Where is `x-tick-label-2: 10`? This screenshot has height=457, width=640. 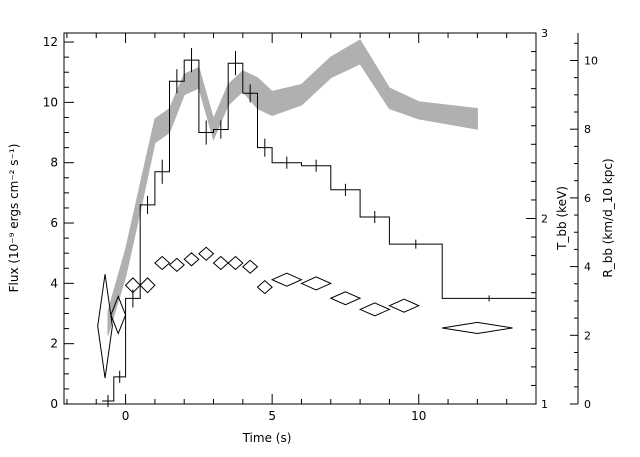 x-tick-label-2: 10 is located at coordinates (418, 416).